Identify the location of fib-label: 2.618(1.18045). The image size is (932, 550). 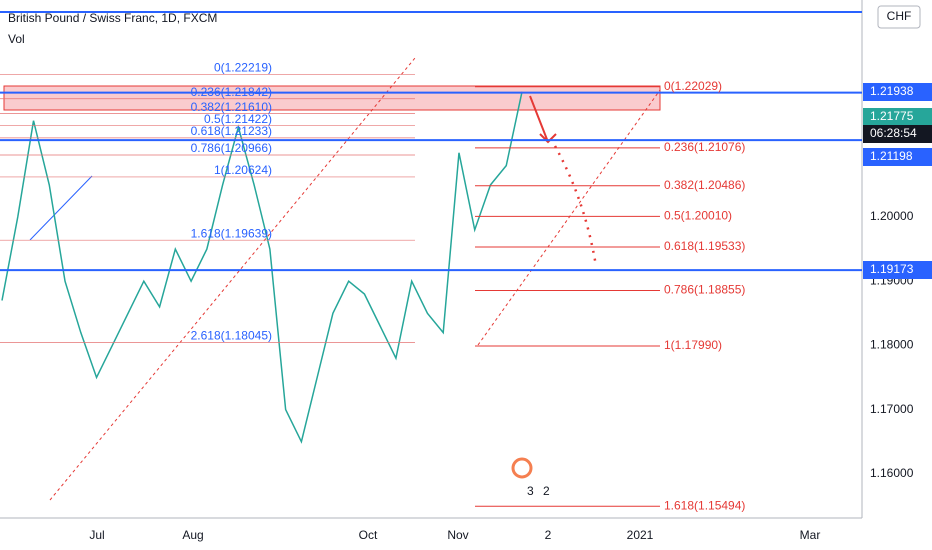
(231, 336).